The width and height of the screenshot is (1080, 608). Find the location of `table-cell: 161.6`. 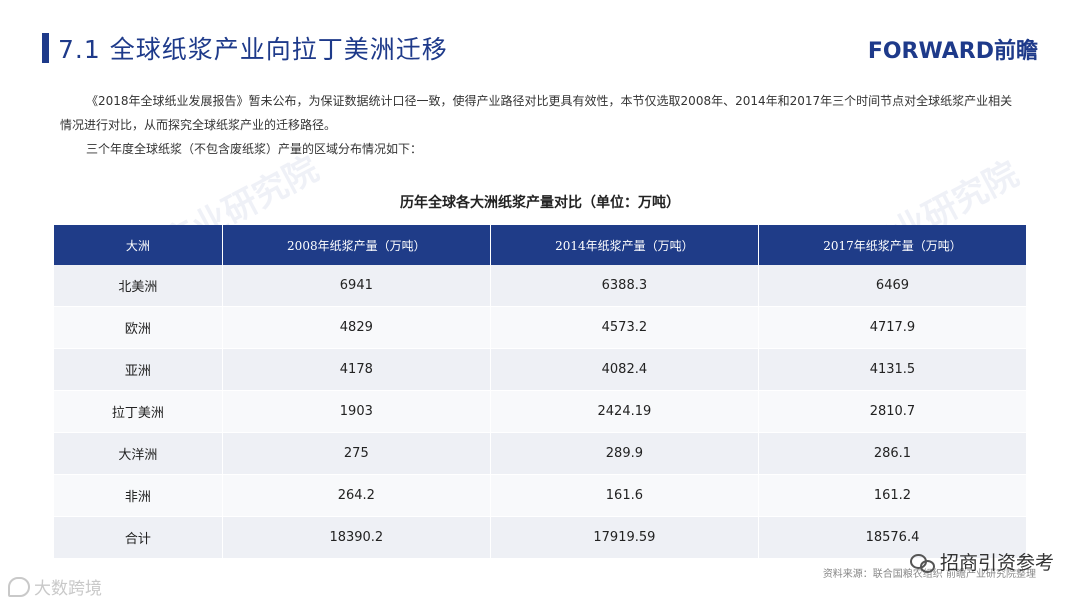

table-cell: 161.6 is located at coordinates (624, 495).